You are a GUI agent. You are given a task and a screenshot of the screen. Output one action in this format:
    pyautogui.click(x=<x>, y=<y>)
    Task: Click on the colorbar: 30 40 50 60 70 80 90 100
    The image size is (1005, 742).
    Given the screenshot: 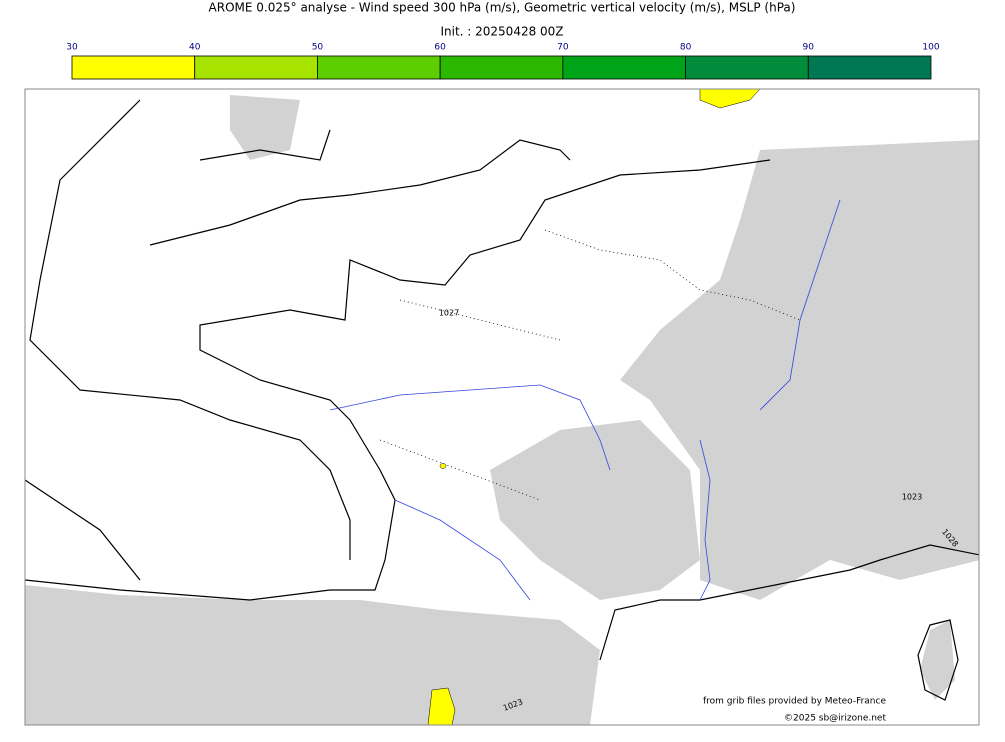 What is the action you would take?
    pyautogui.click(x=503, y=61)
    